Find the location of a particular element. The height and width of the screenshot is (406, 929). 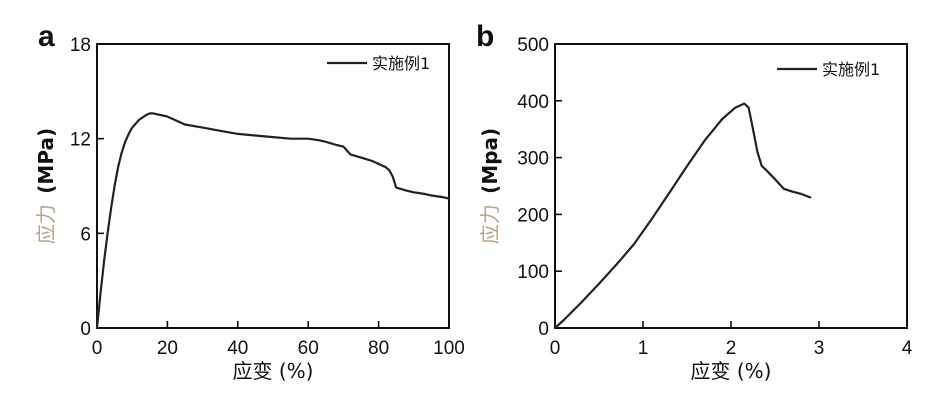

legend-label-a: 实施例1 is located at coordinates (401, 63).